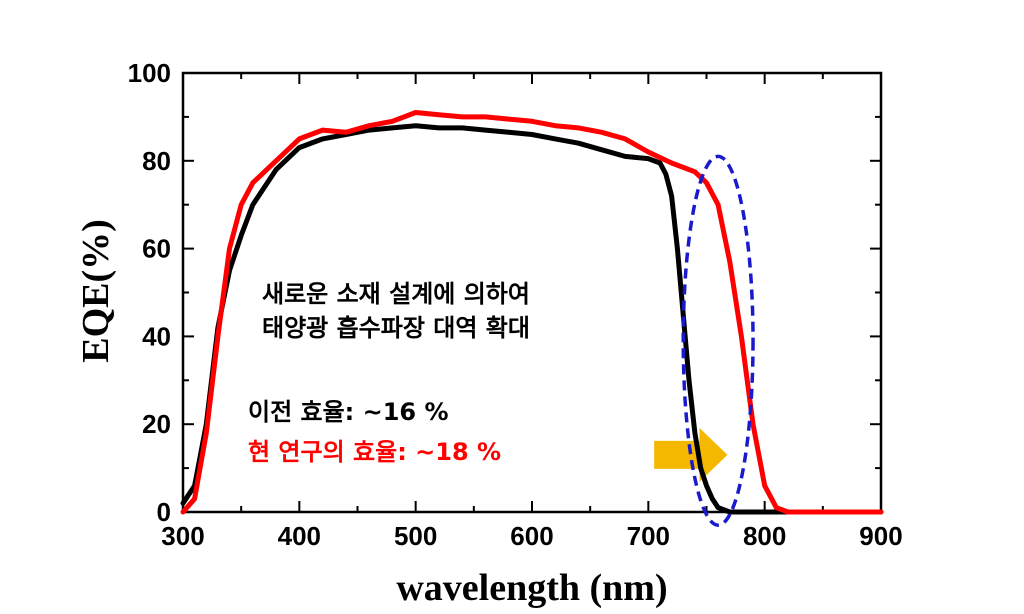 The height and width of the screenshot is (614, 1024). Describe the element at coordinates (374, 452) in the screenshot. I see `current-efficiency-label: 현 연구의 효율: ~18 %` at that location.